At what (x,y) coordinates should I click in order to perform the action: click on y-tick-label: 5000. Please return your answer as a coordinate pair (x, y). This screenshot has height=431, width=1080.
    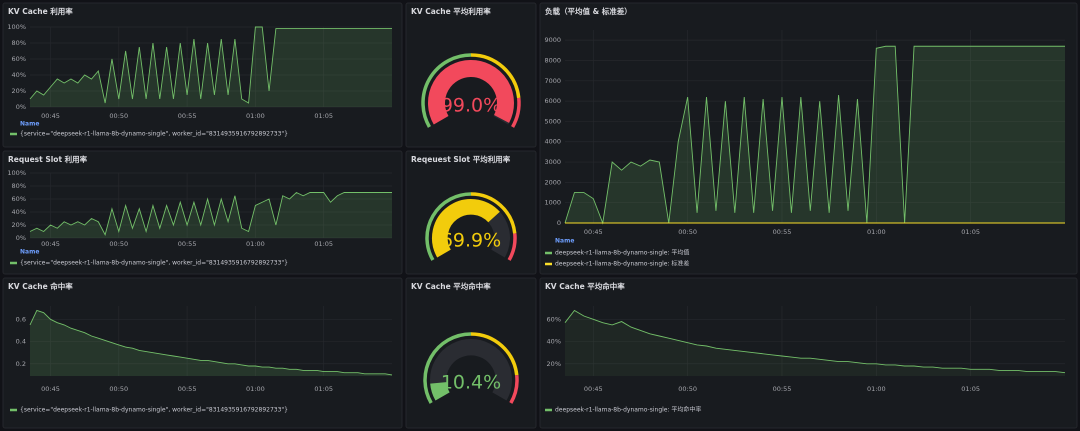
    Looking at the image, I should click on (552, 121).